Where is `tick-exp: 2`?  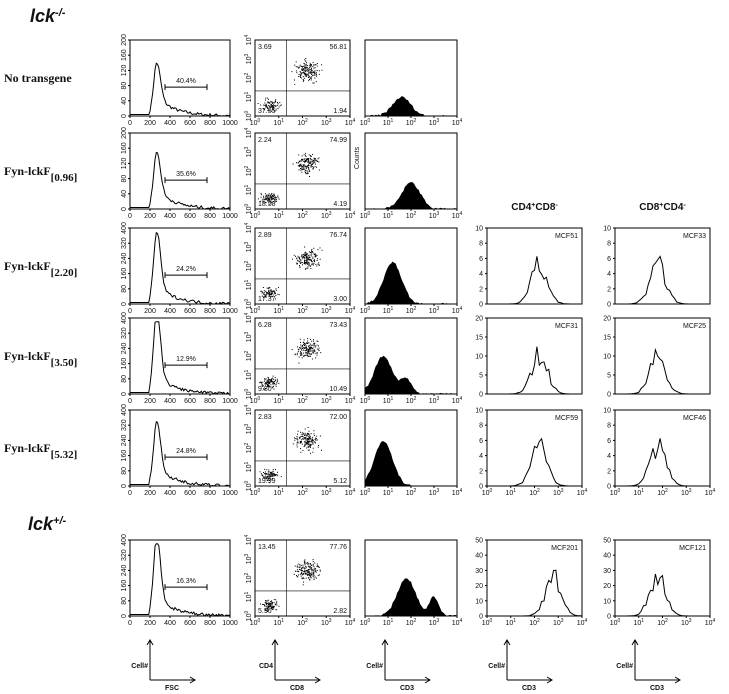
tick-exp: 2 is located at coordinates (306, 621).